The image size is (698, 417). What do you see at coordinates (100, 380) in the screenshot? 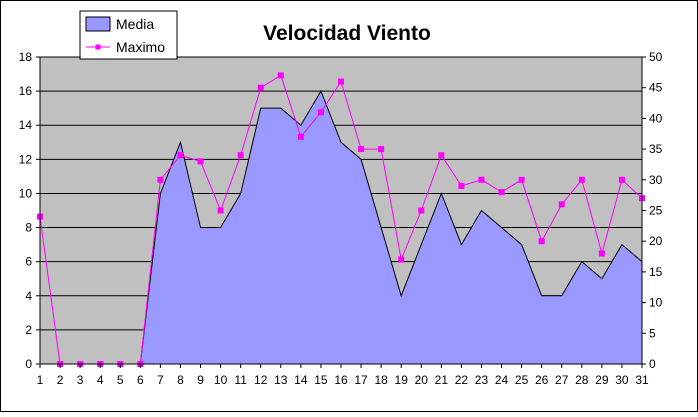
I see `x-tick-label: 4` at bounding box center [100, 380].